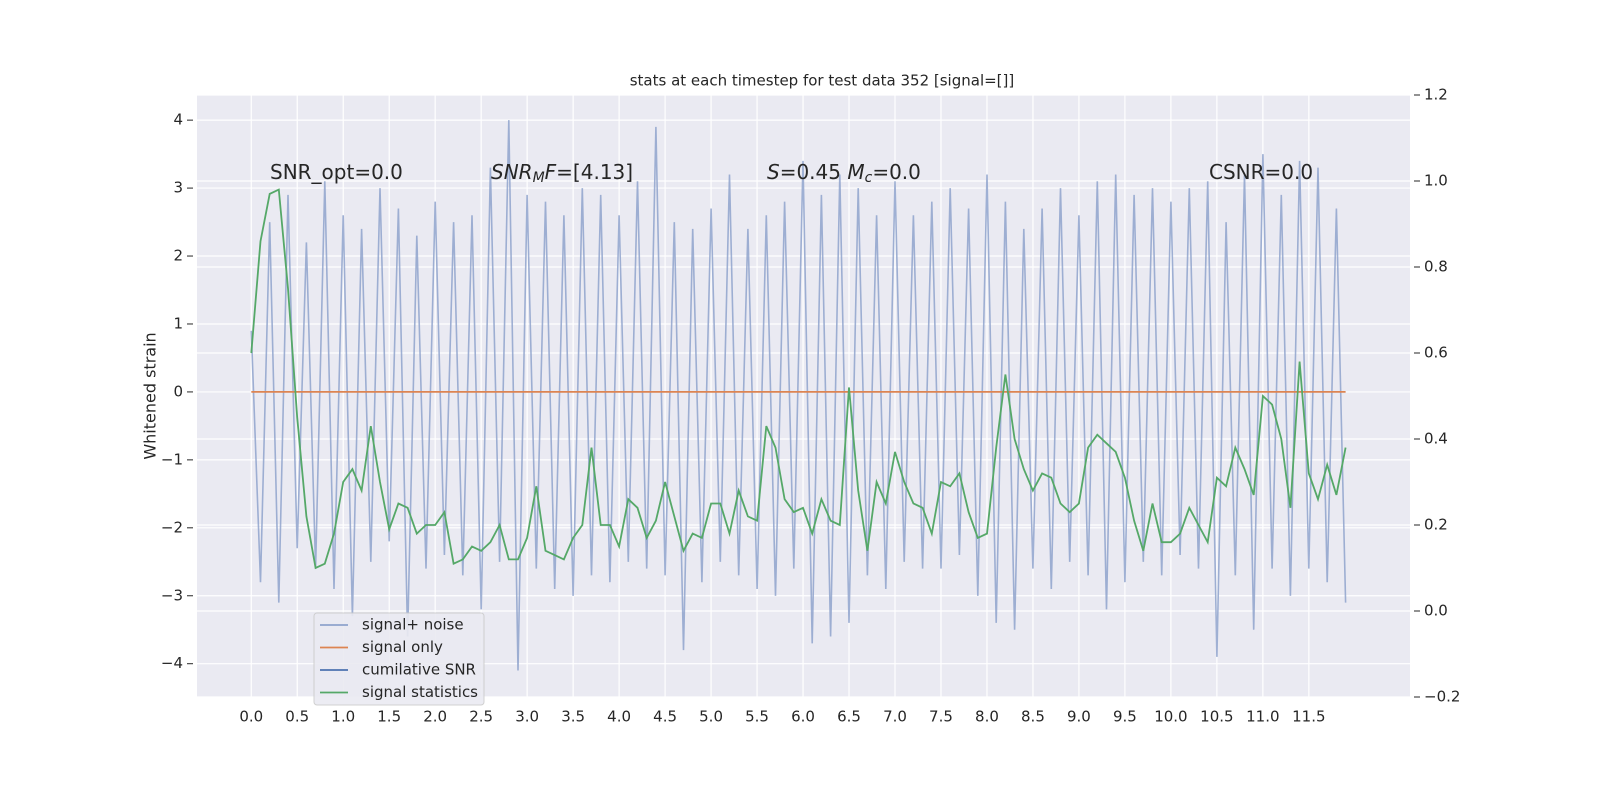  Describe the element at coordinates (420, 692) in the screenshot. I see `legend-label: signal statistics` at that location.